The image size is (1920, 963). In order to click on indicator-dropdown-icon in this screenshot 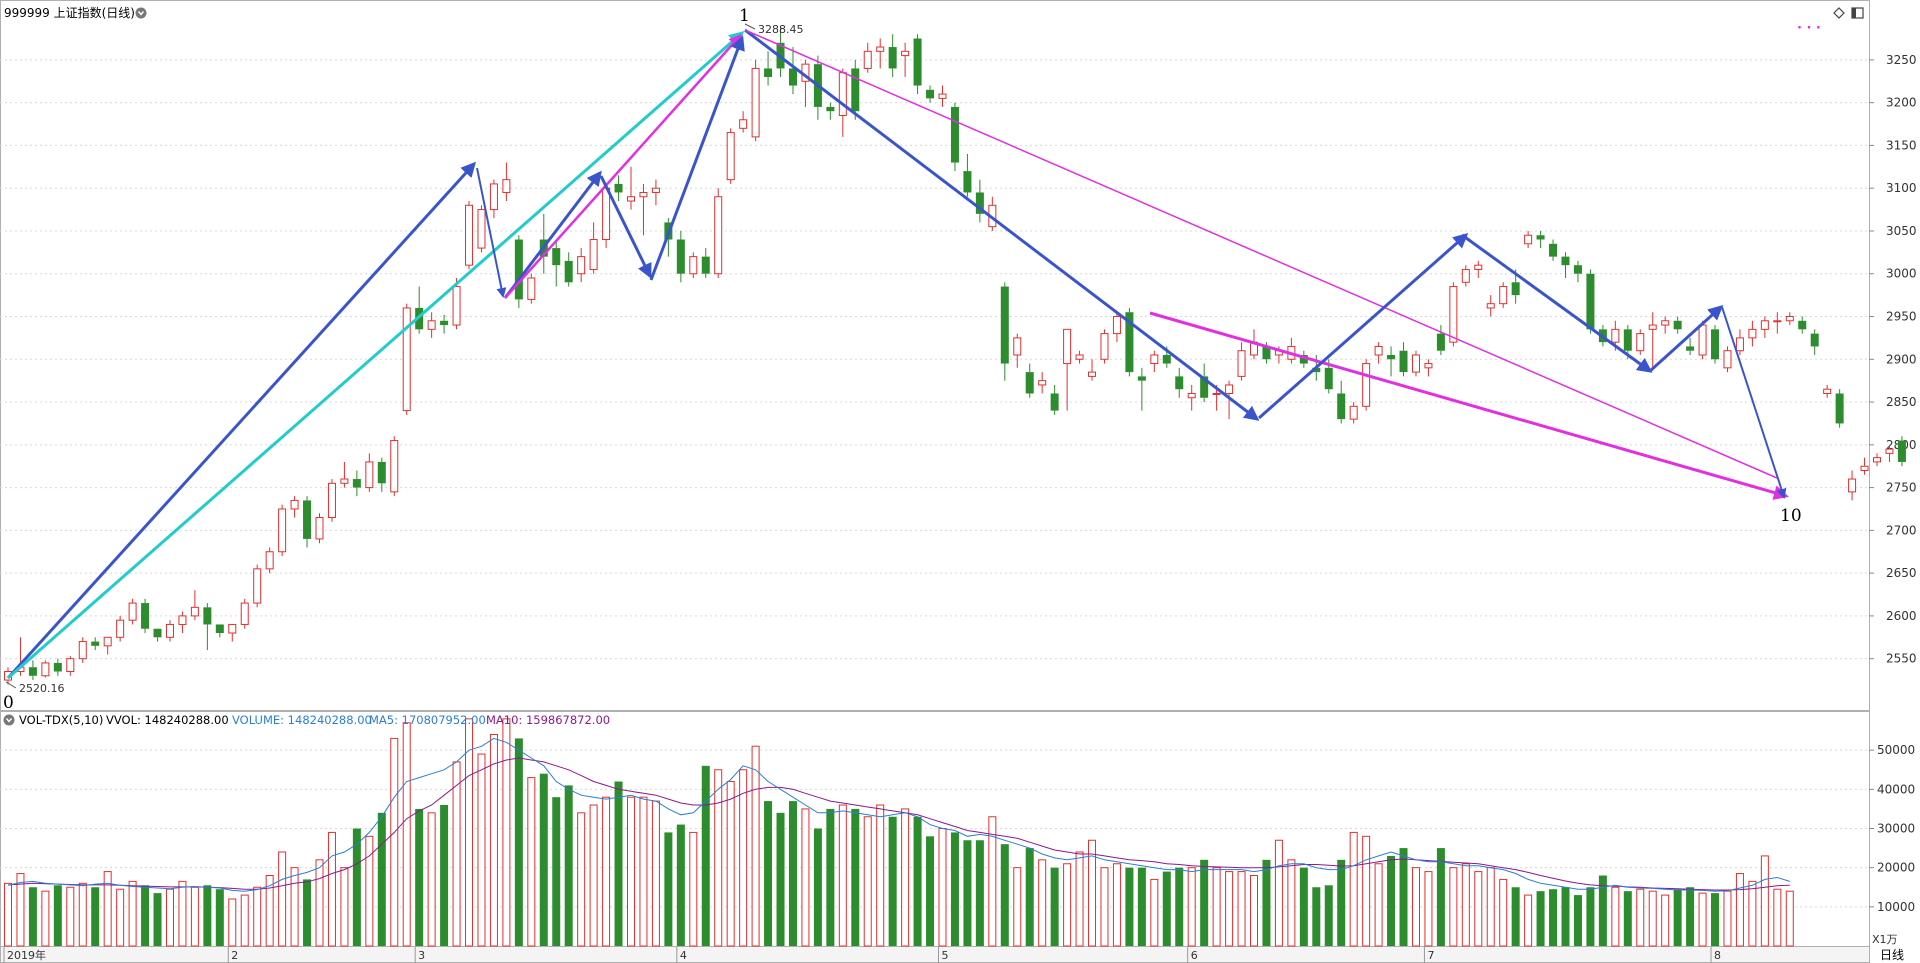, I will do `click(9, 720)`.